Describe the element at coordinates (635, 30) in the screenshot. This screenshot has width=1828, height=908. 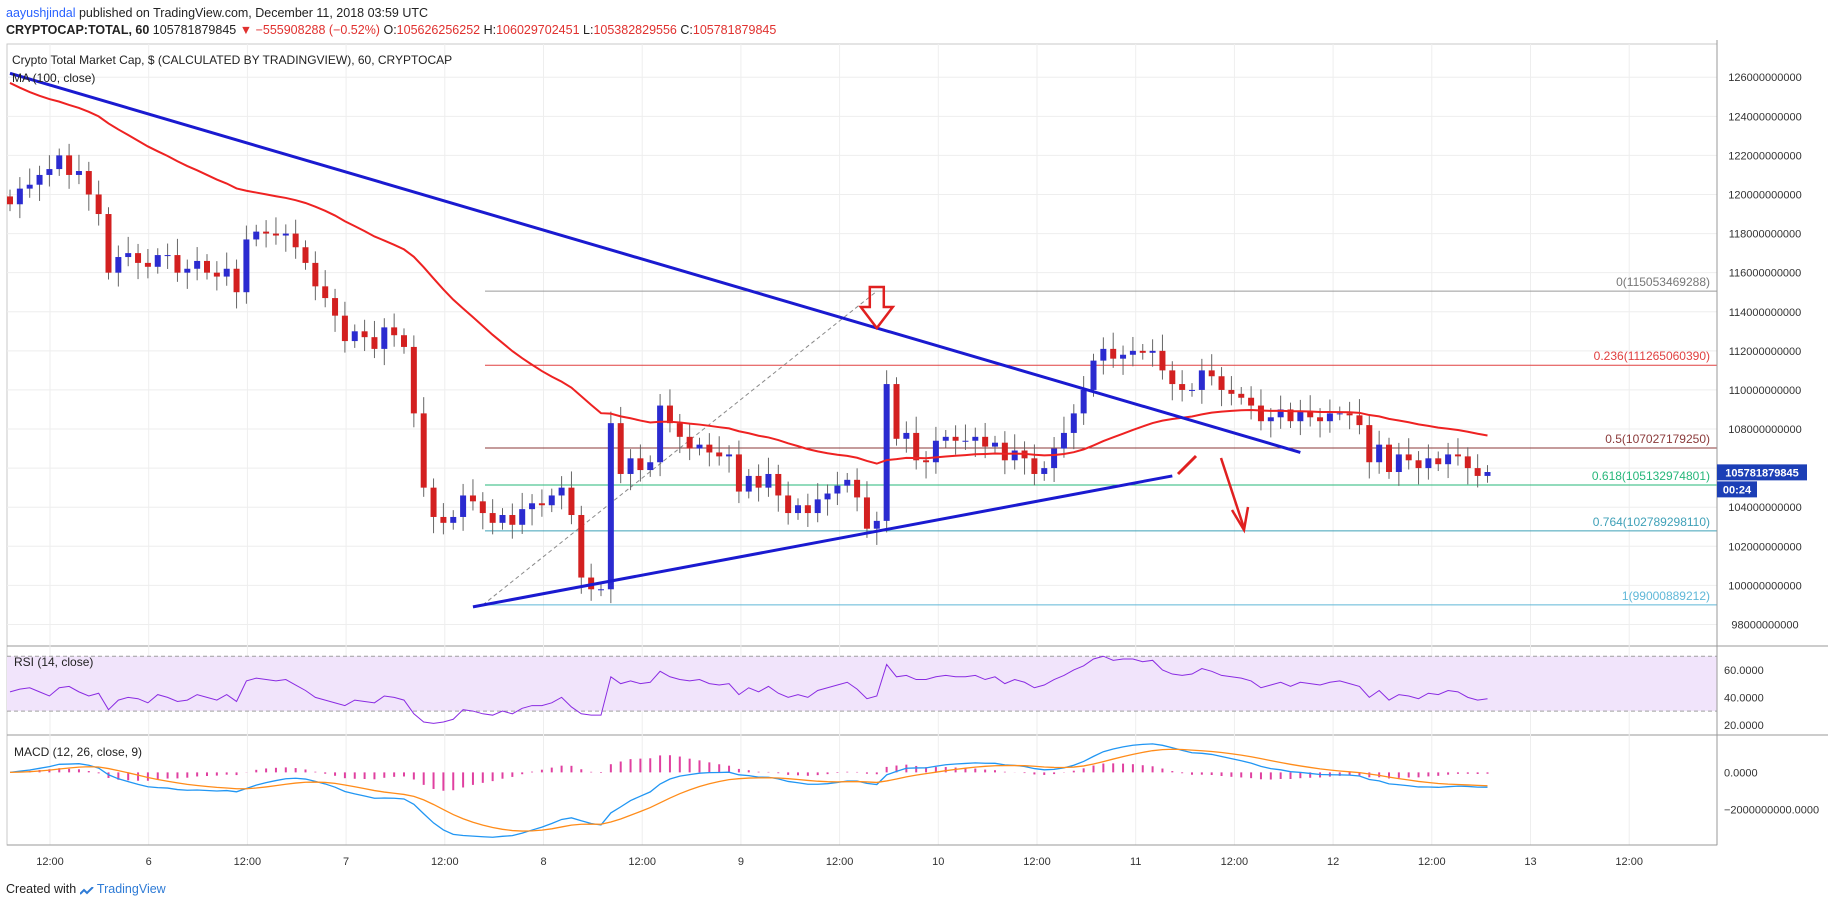
I see `low-value: 105382829556` at that location.